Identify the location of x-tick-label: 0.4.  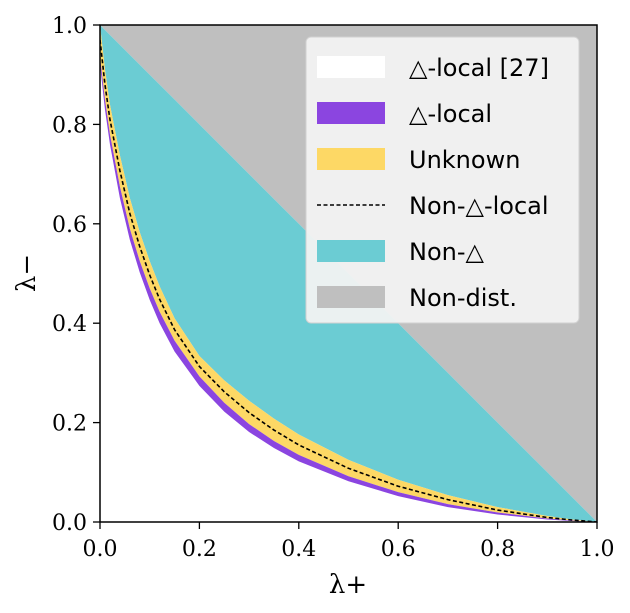
(298, 549).